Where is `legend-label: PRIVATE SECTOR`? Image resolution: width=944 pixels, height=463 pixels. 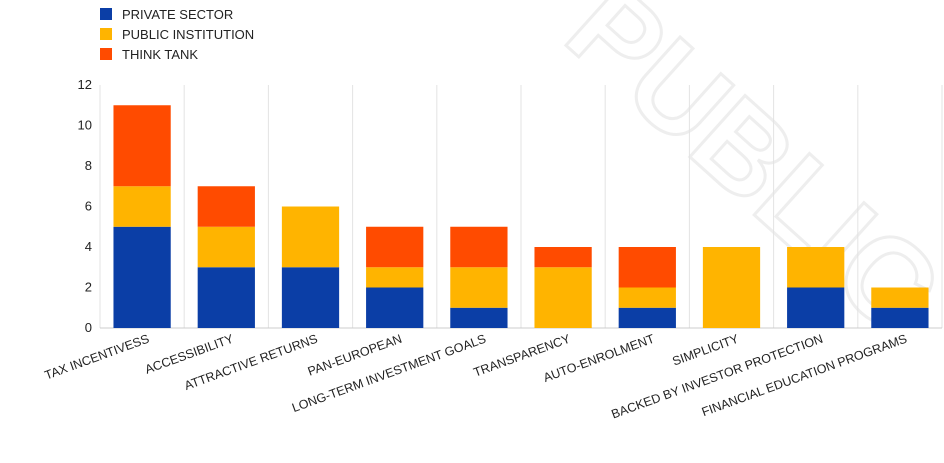 legend-label: PRIVATE SECTOR is located at coordinates (177, 14).